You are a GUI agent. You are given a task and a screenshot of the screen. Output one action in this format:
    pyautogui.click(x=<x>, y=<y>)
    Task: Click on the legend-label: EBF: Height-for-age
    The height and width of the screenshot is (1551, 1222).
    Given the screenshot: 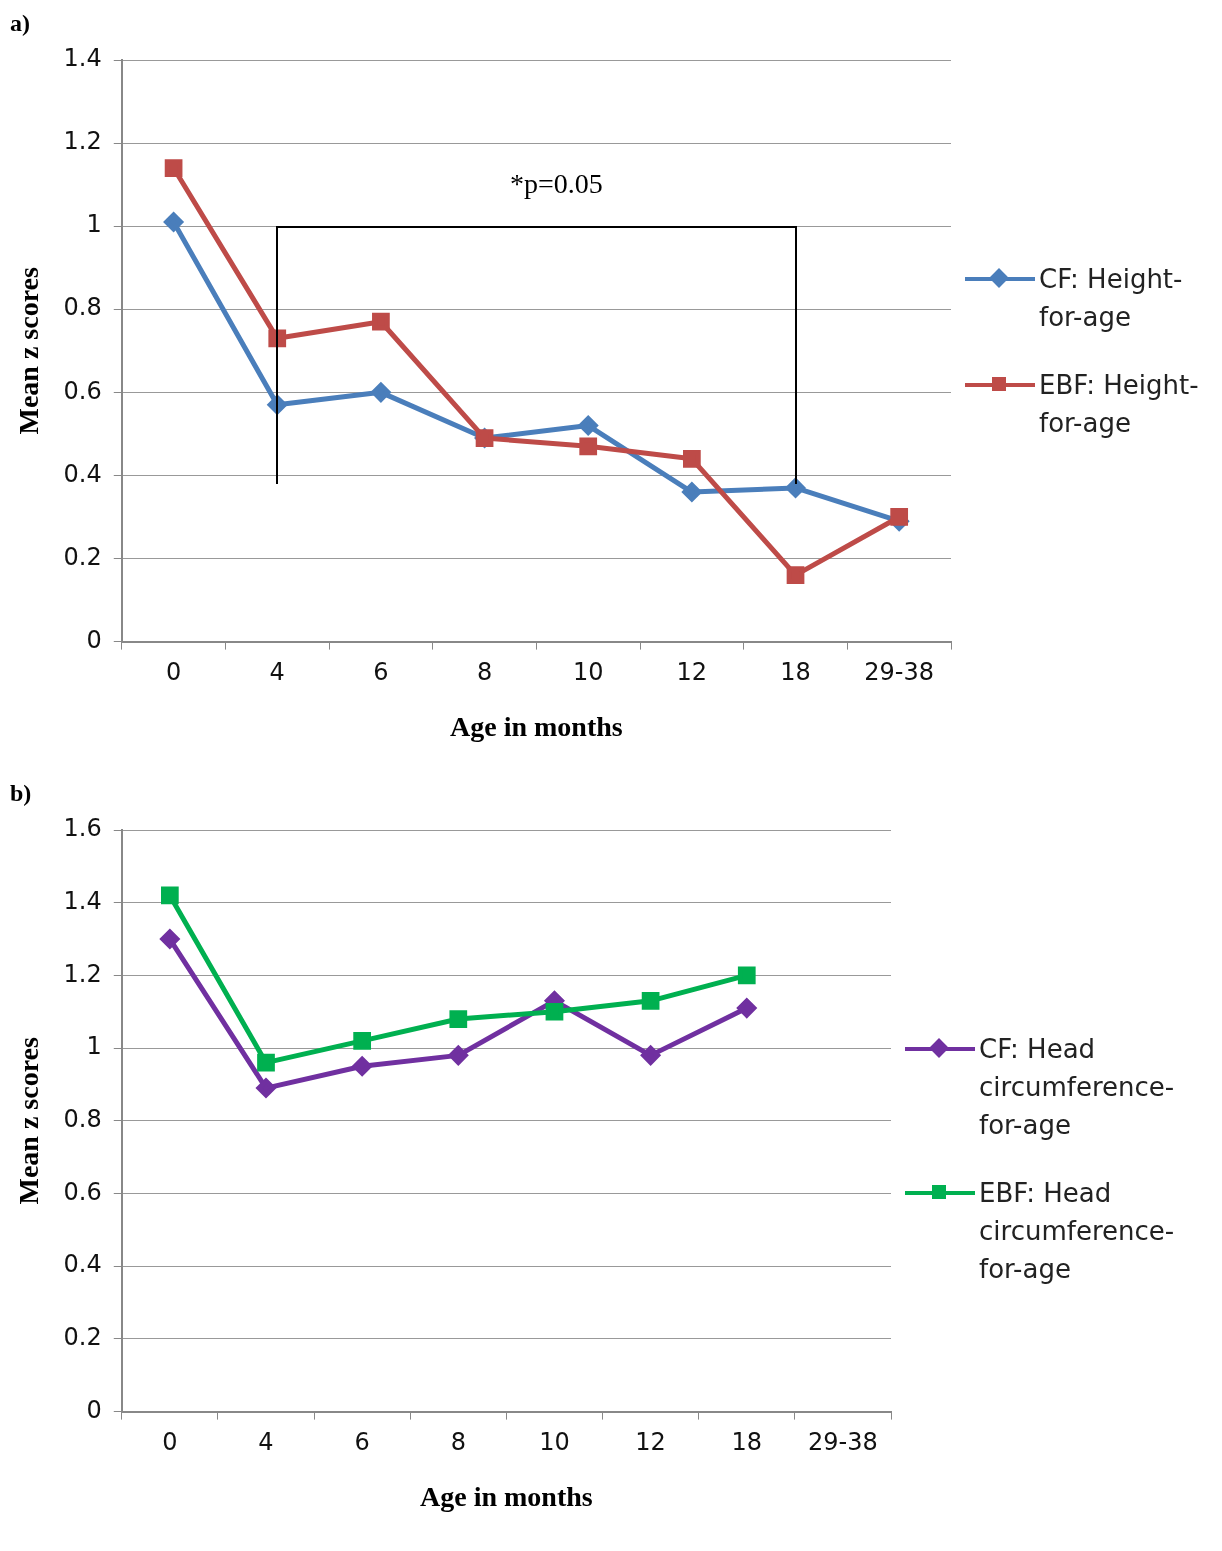 What is the action you would take?
    pyautogui.click(x=1119, y=404)
    